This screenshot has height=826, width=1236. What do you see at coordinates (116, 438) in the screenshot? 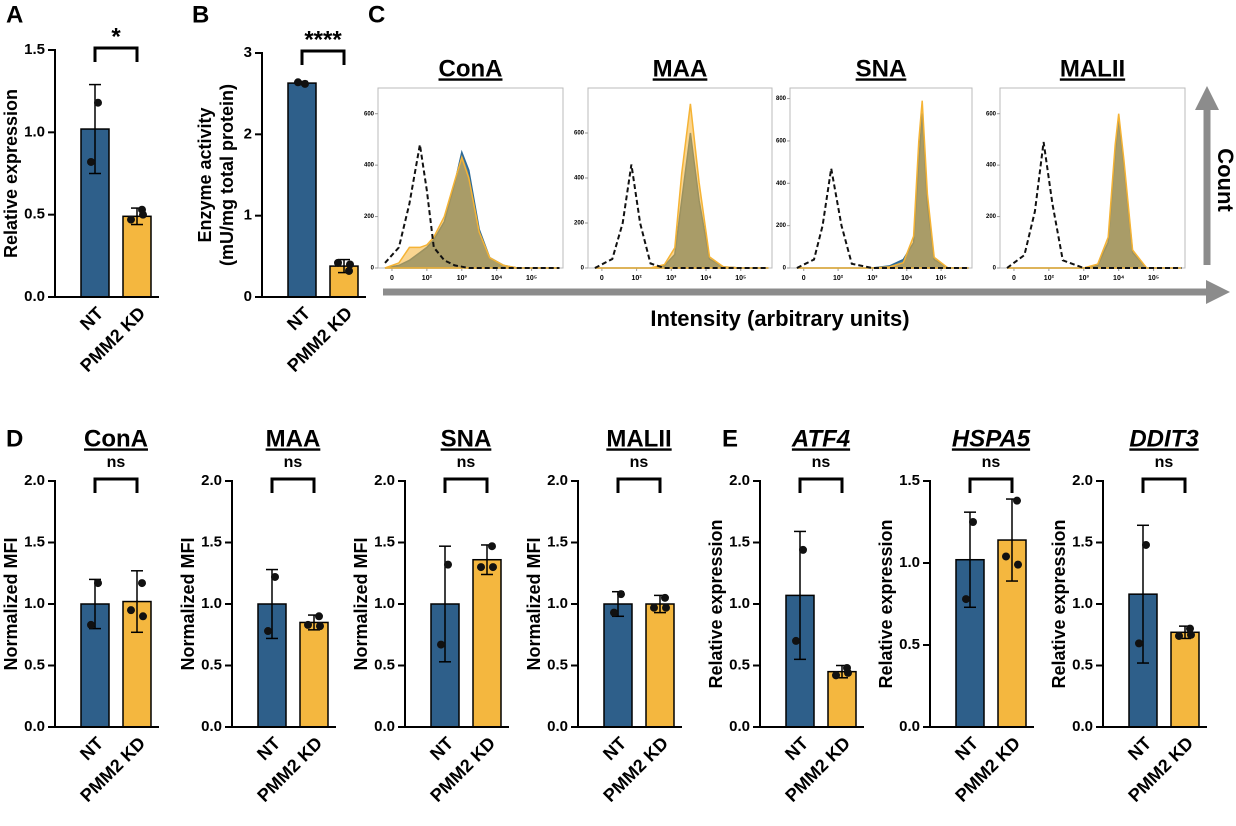
I see `chart-title: ConA` at bounding box center [116, 438].